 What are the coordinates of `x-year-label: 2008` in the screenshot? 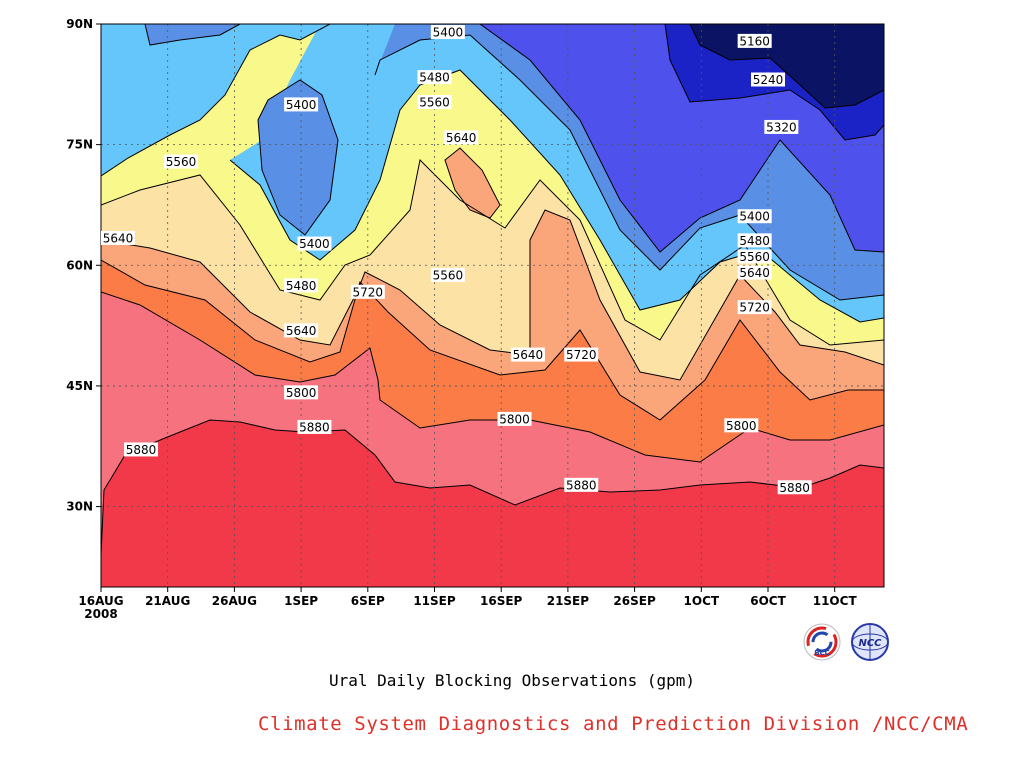 It's located at (100, 614).